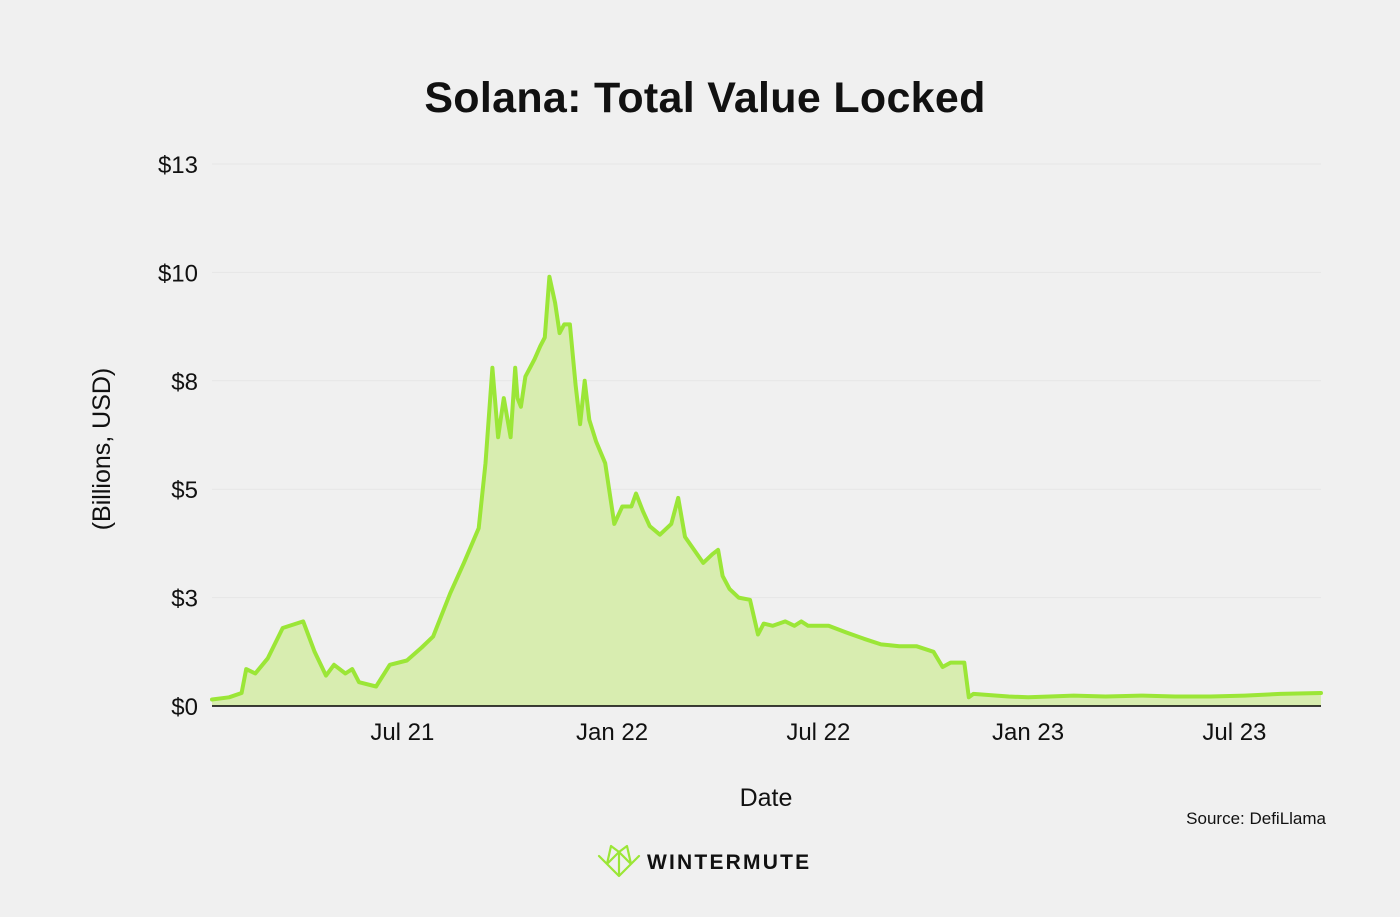 This screenshot has height=917, width=1400. What do you see at coordinates (402, 732) in the screenshot?
I see `x-tick-label: Jul 21` at bounding box center [402, 732].